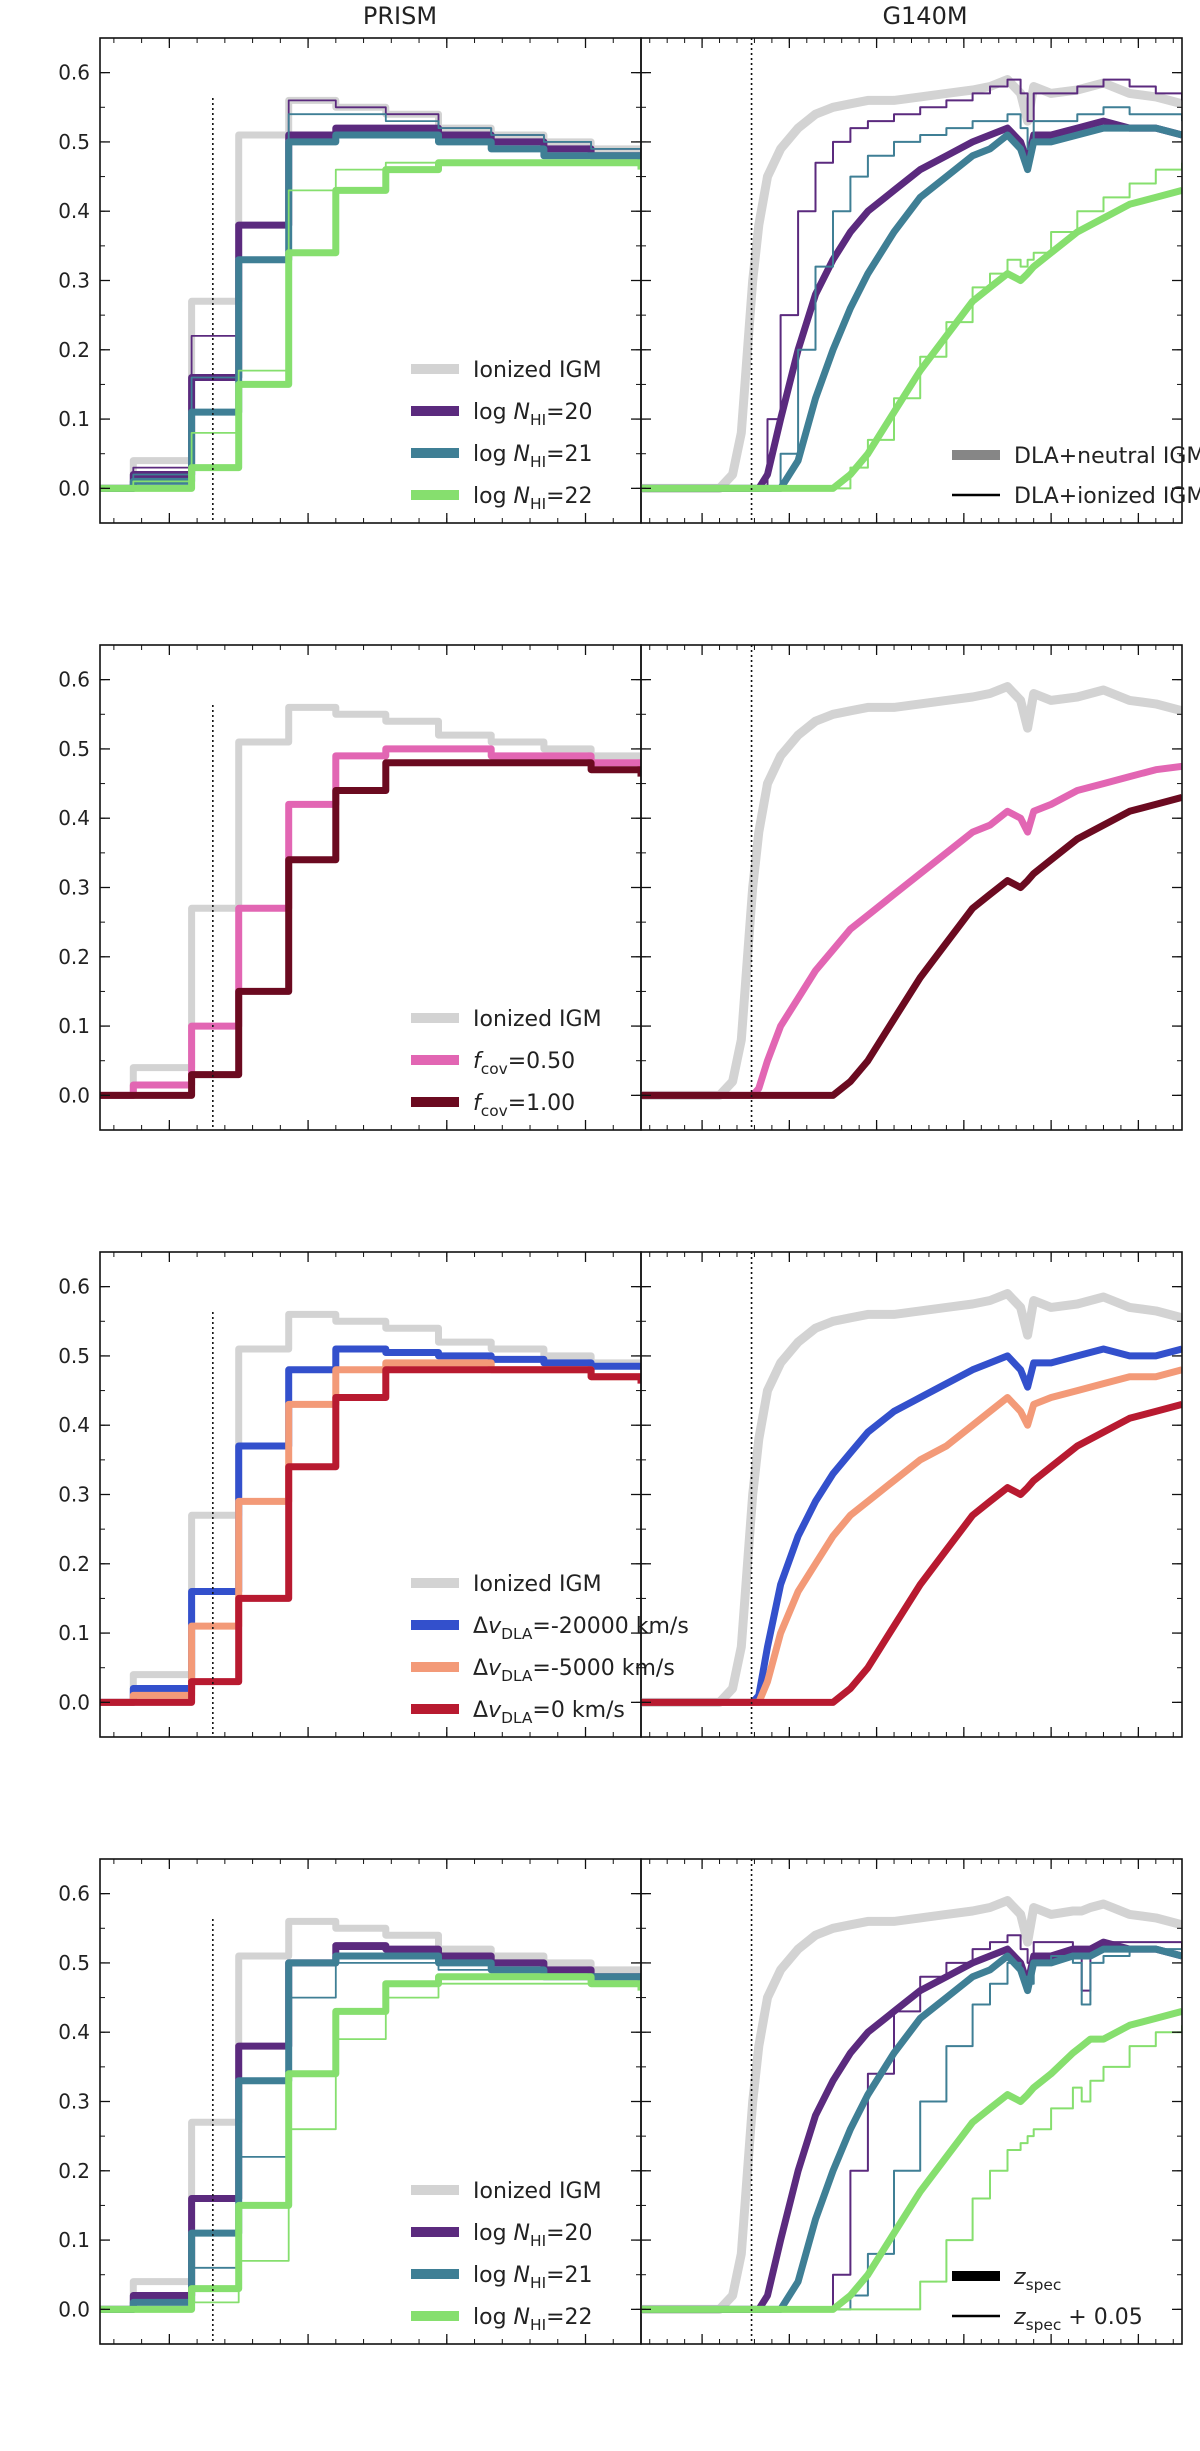  I want to click on legend-label: log NHI=21, so click(533, 2277).